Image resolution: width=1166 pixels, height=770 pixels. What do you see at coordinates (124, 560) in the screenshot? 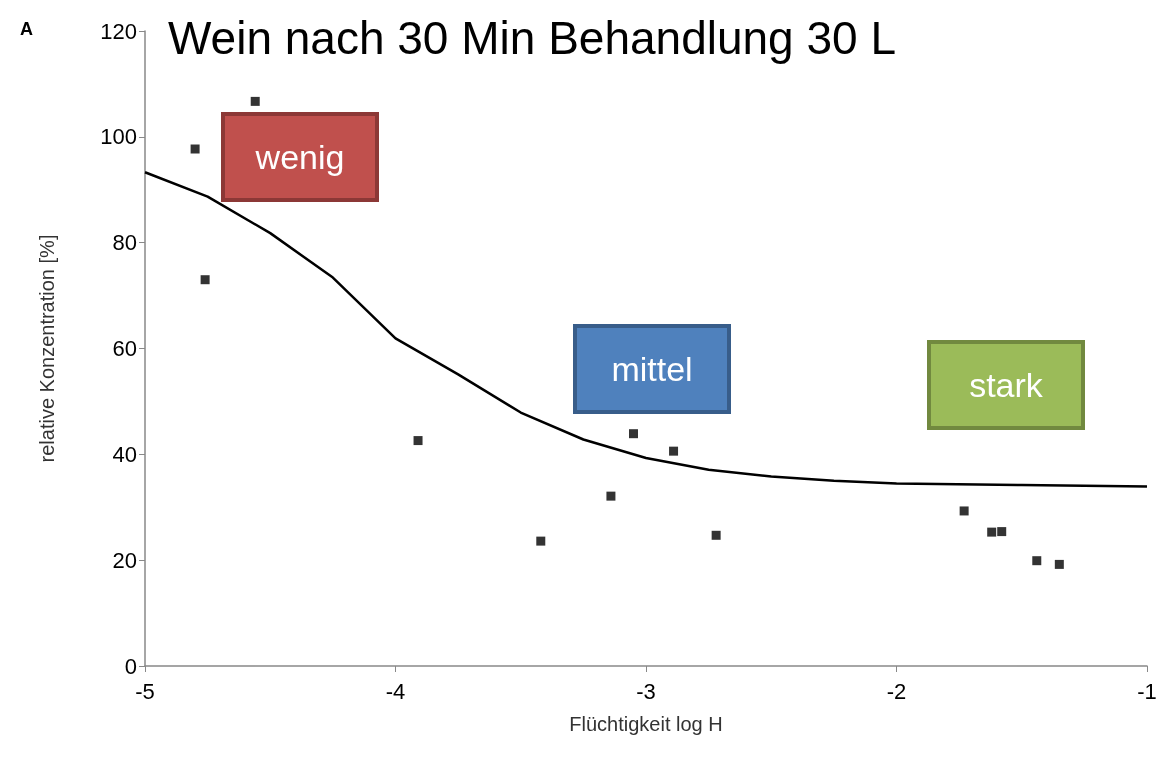
I see `y-tick-label: 20` at bounding box center [124, 560].